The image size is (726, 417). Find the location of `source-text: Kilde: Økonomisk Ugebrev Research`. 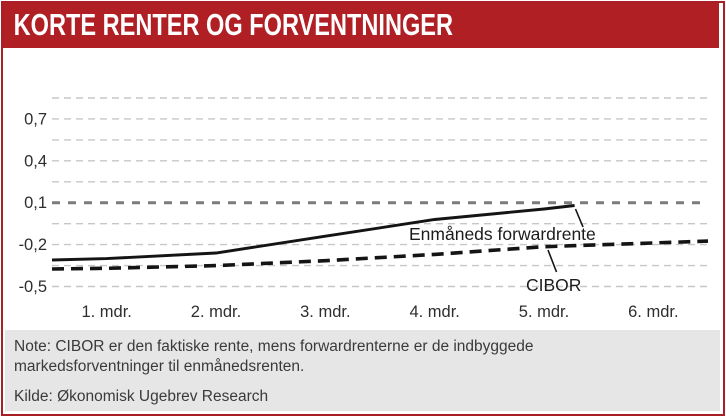

source-text: Kilde: Økonomisk Ugebrev Research is located at coordinates (141, 396).